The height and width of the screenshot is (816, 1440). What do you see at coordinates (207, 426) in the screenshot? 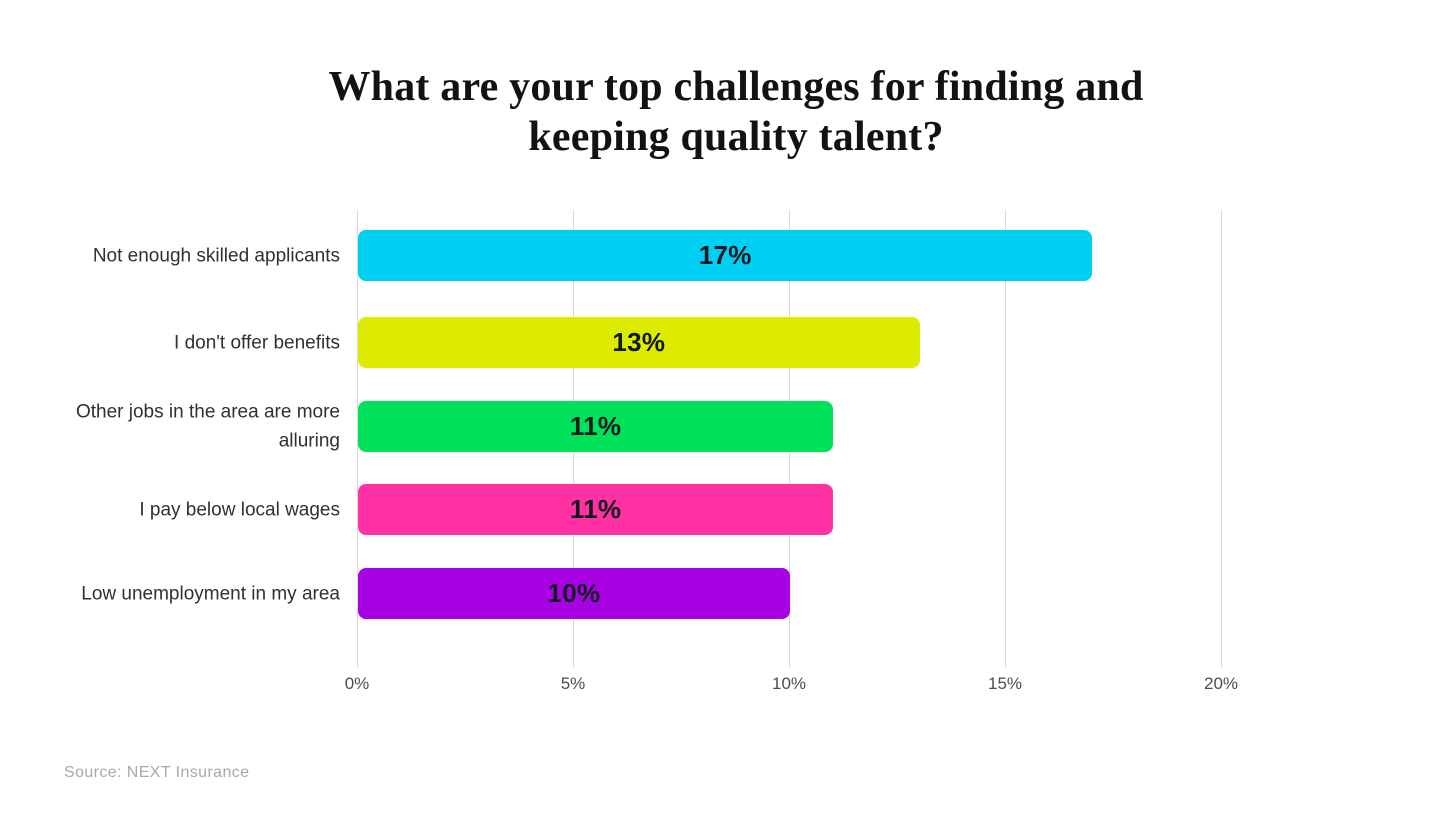
I see `category-label: Other jobs in the area are more alluring` at bounding box center [207, 426].